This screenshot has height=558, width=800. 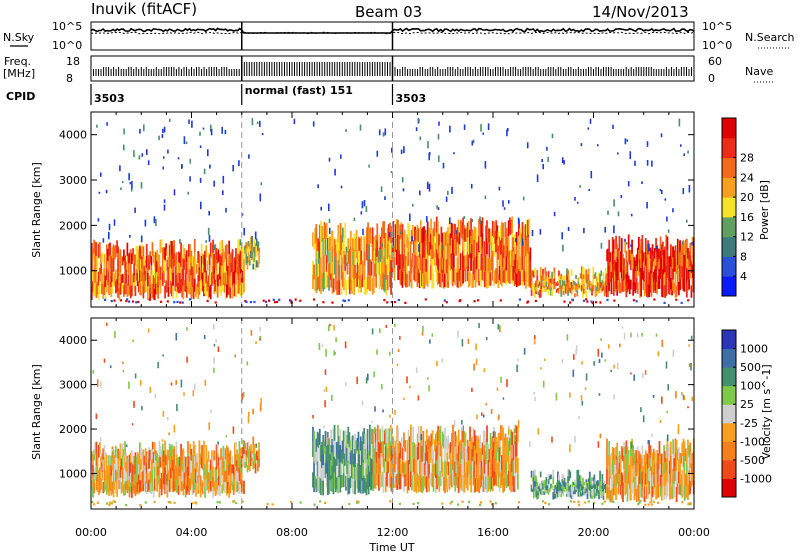 What do you see at coordinates (299, 90) in the screenshot?
I see `cpid-segment-label: normal (fast) 151` at bounding box center [299, 90].